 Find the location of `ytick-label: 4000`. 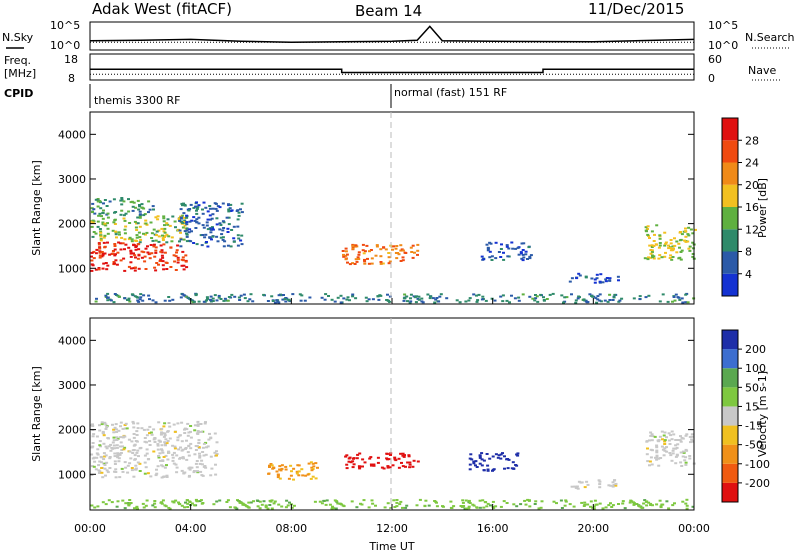

ytick-label: 4000 is located at coordinates (72, 340).